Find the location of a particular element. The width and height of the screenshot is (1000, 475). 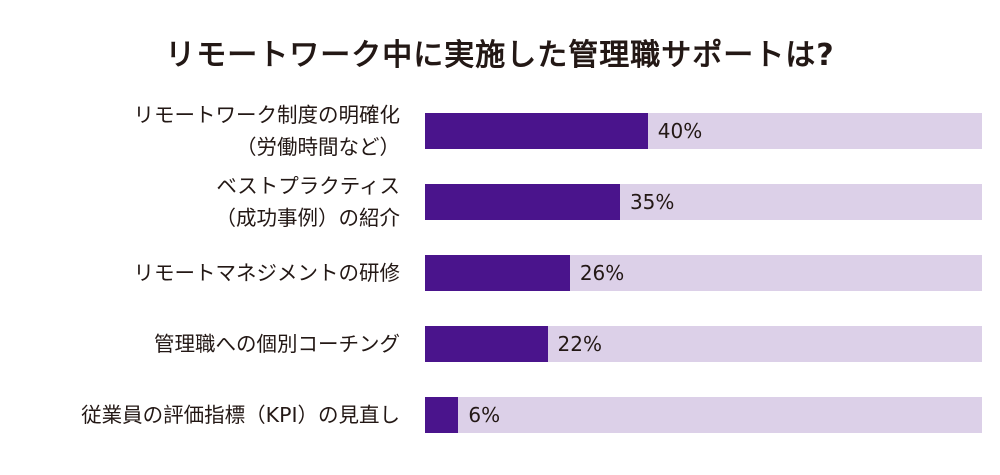

bar-track: 22% is located at coordinates (703, 344).